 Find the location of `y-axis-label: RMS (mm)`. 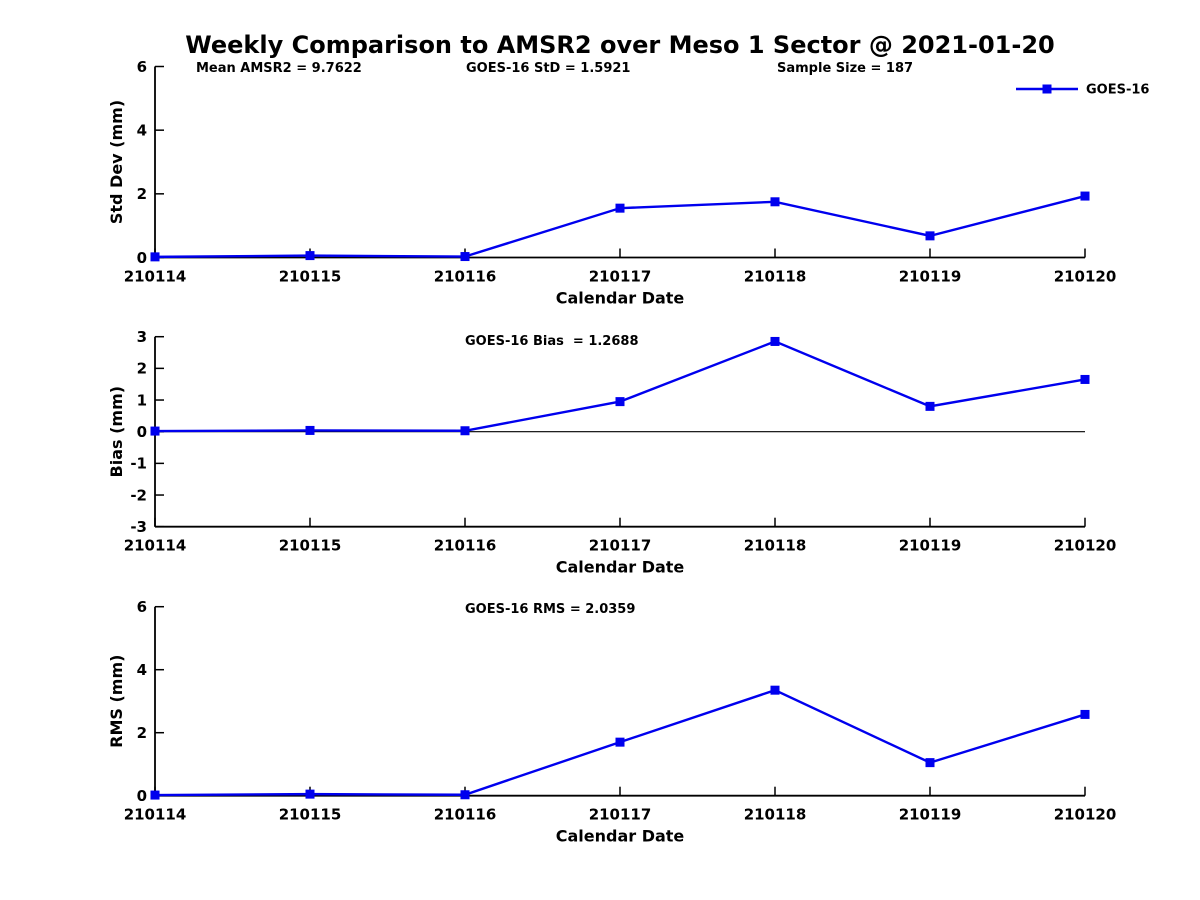

y-axis-label: RMS (mm) is located at coordinates (116, 701).